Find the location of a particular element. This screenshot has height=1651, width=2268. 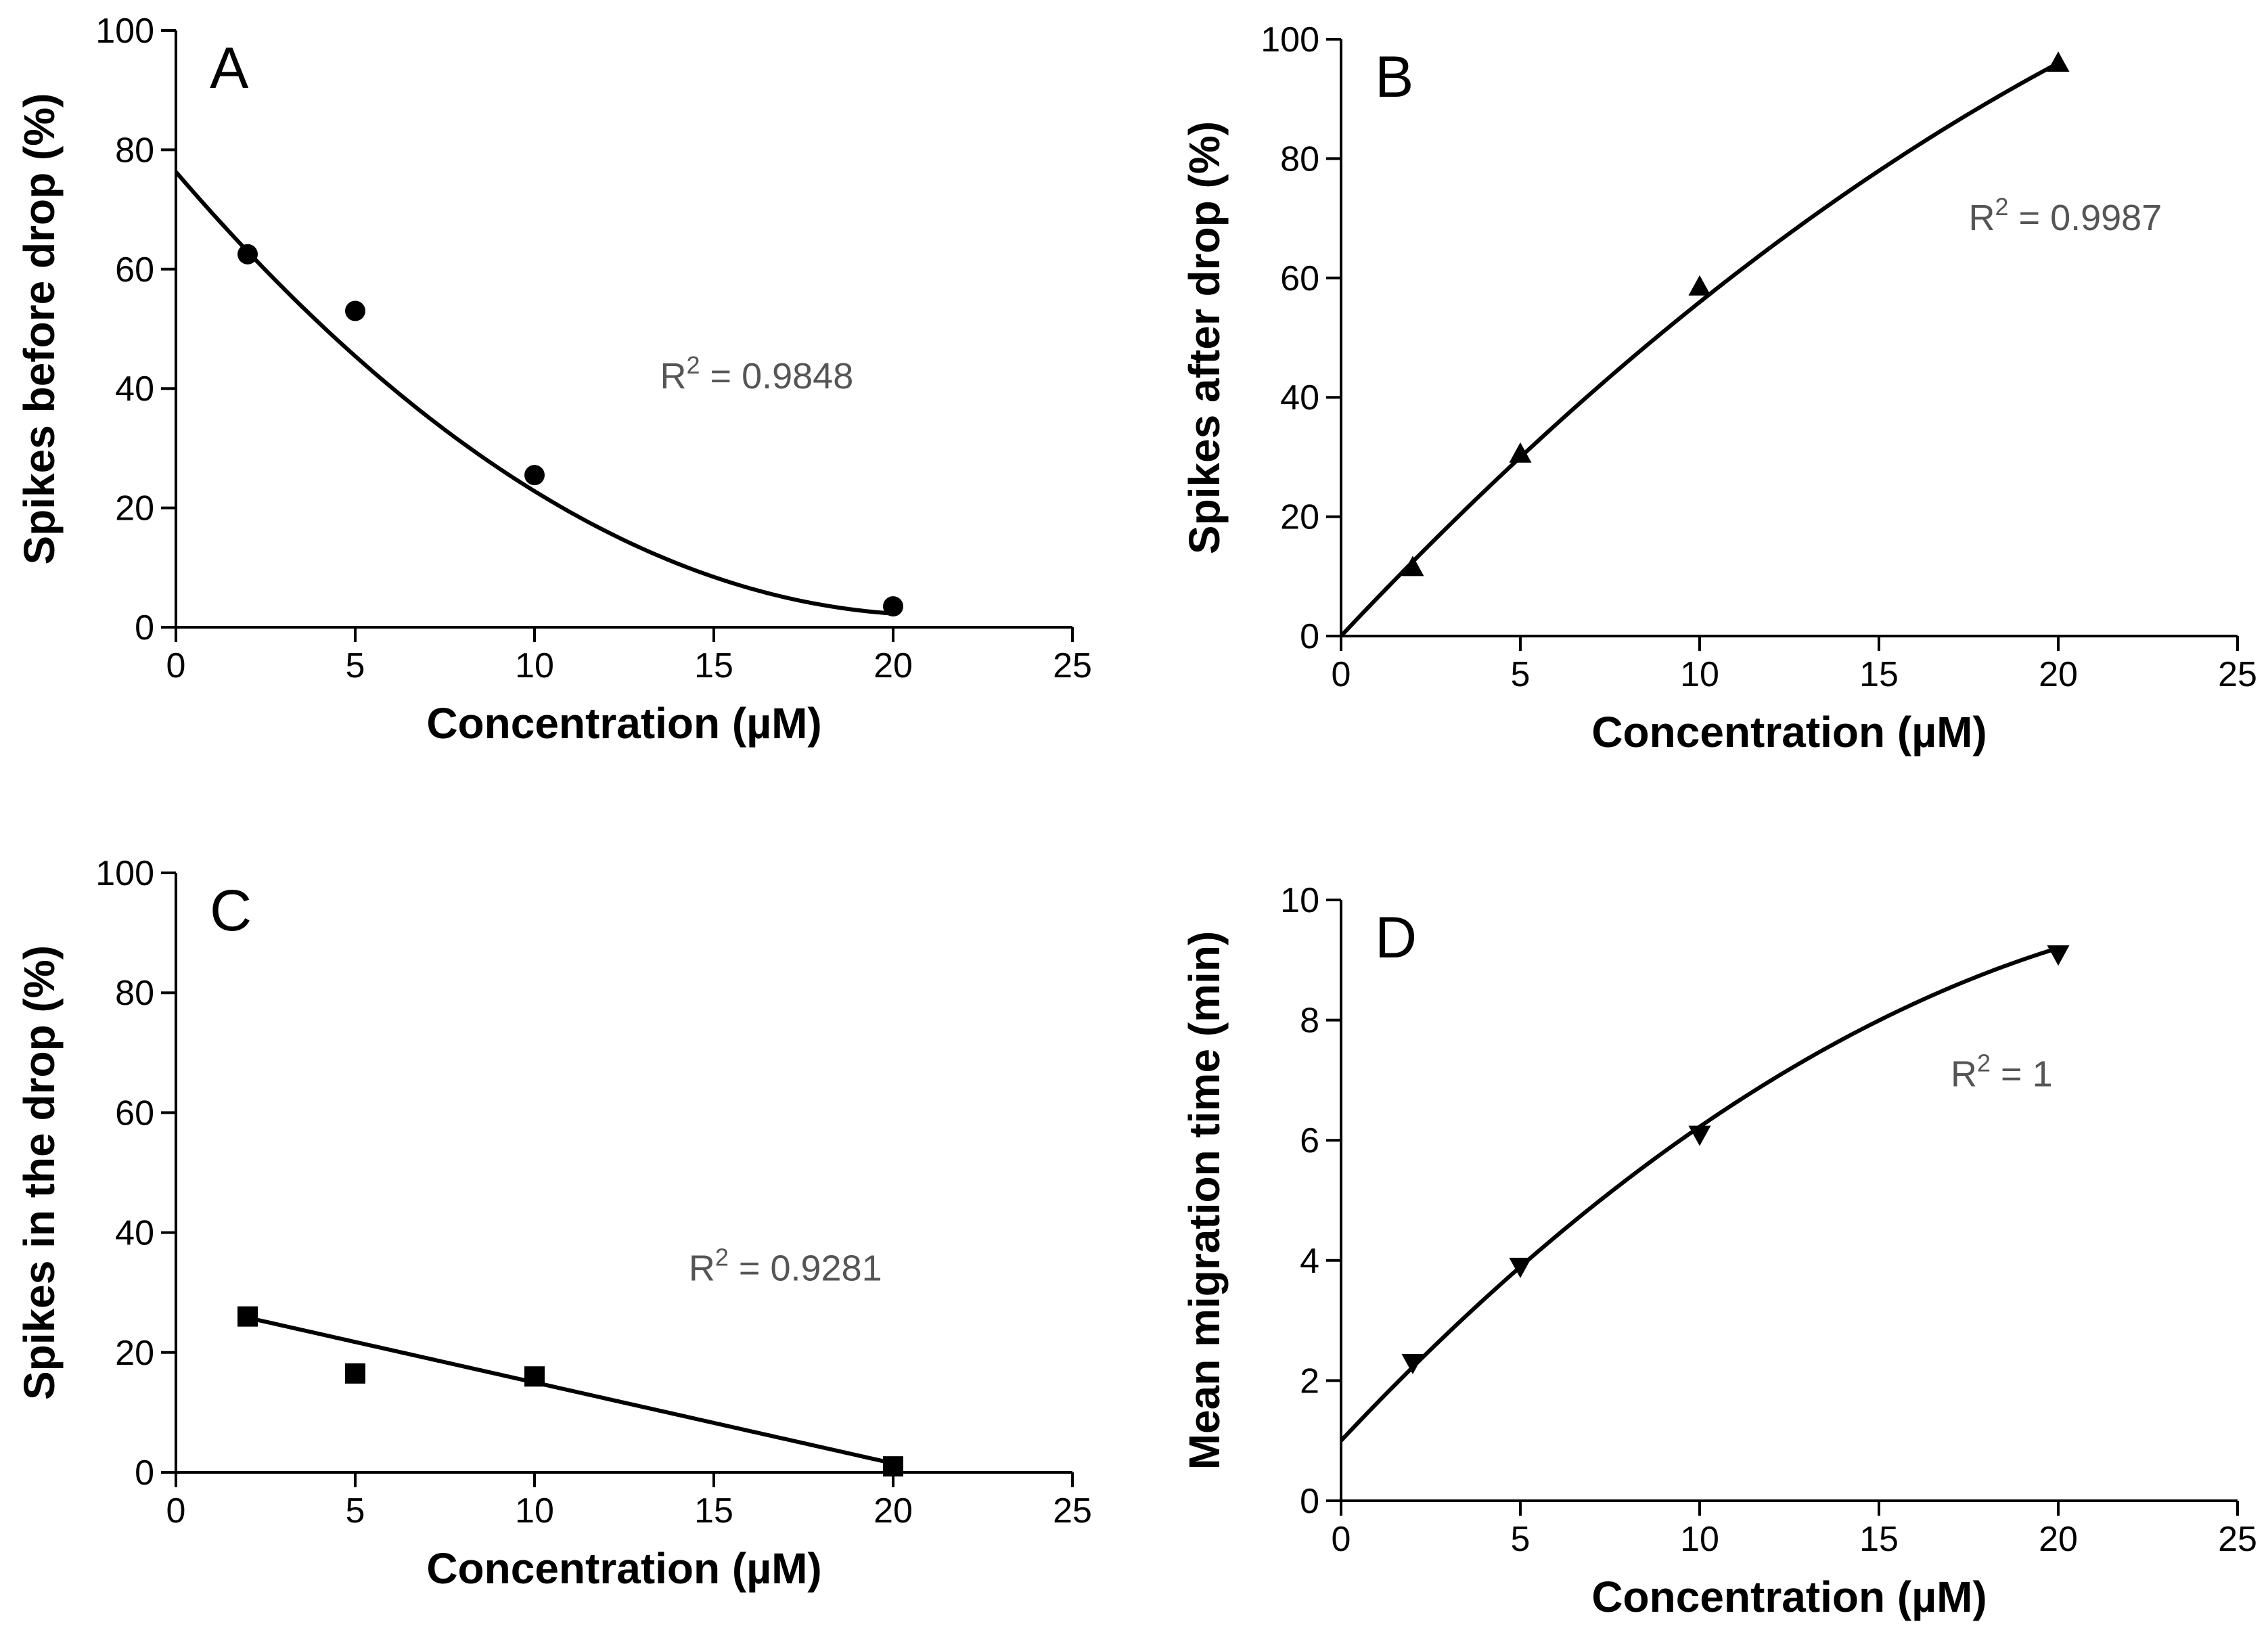

panel-letter: B is located at coordinates (1394, 77).